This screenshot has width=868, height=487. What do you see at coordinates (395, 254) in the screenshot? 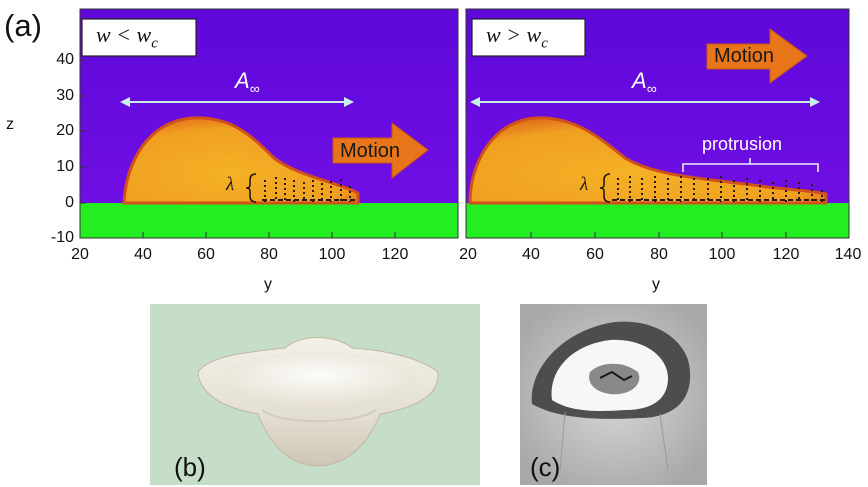
I see `left-plot-xtick-120: 120` at bounding box center [395, 254].